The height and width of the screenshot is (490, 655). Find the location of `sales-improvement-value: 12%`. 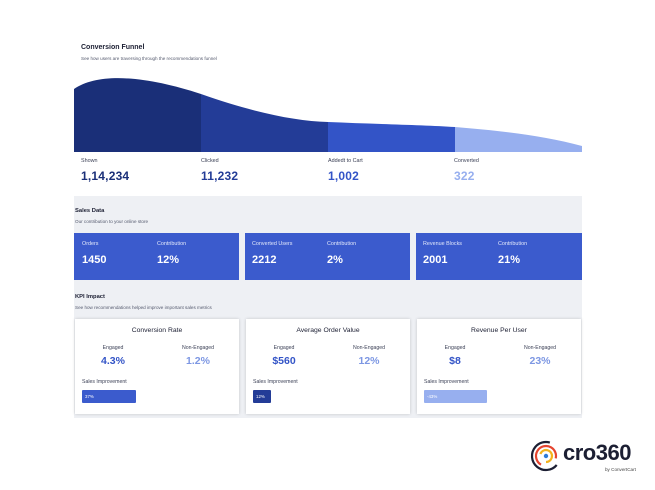

sales-improvement-value: 12% is located at coordinates (260, 396).